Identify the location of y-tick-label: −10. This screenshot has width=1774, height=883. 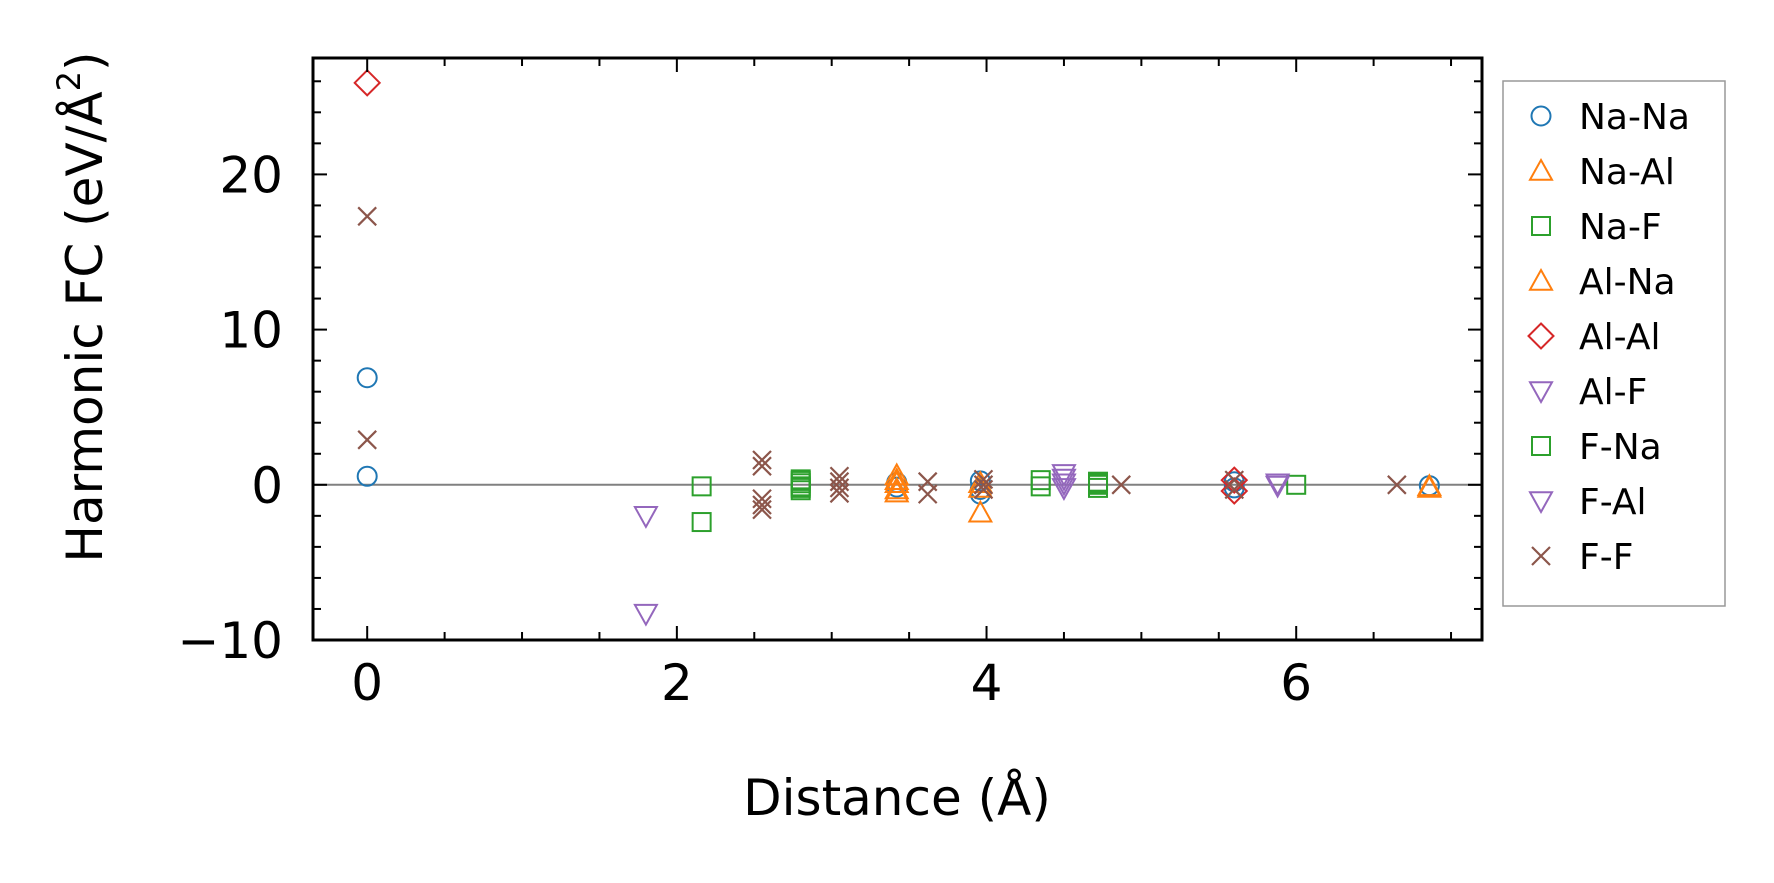
(230, 641).